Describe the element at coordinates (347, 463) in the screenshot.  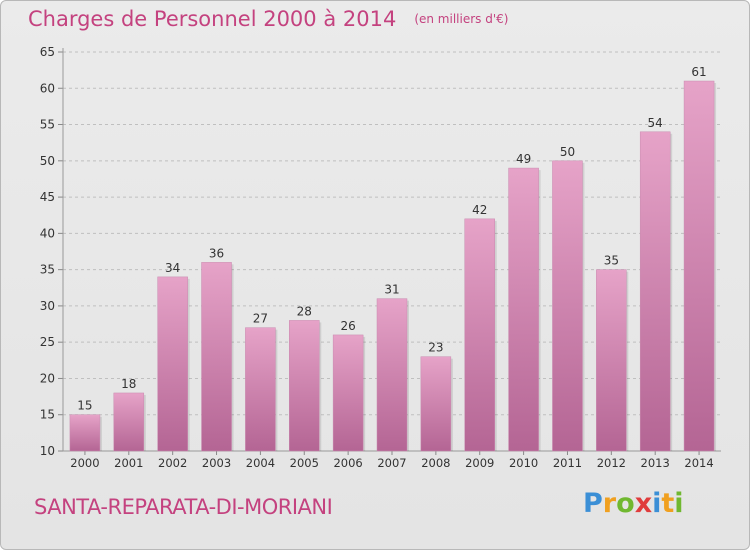
I see `x-tick-label-2006: 2006` at that location.